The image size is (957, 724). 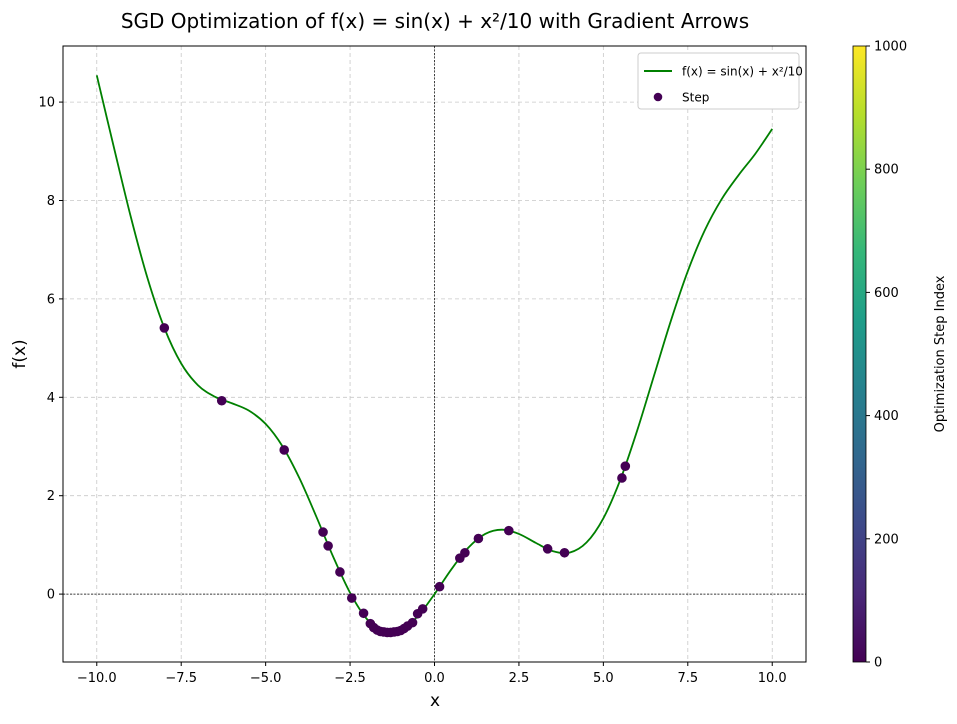 What do you see at coordinates (435, 701) in the screenshot?
I see `x-axis-label: x` at bounding box center [435, 701].